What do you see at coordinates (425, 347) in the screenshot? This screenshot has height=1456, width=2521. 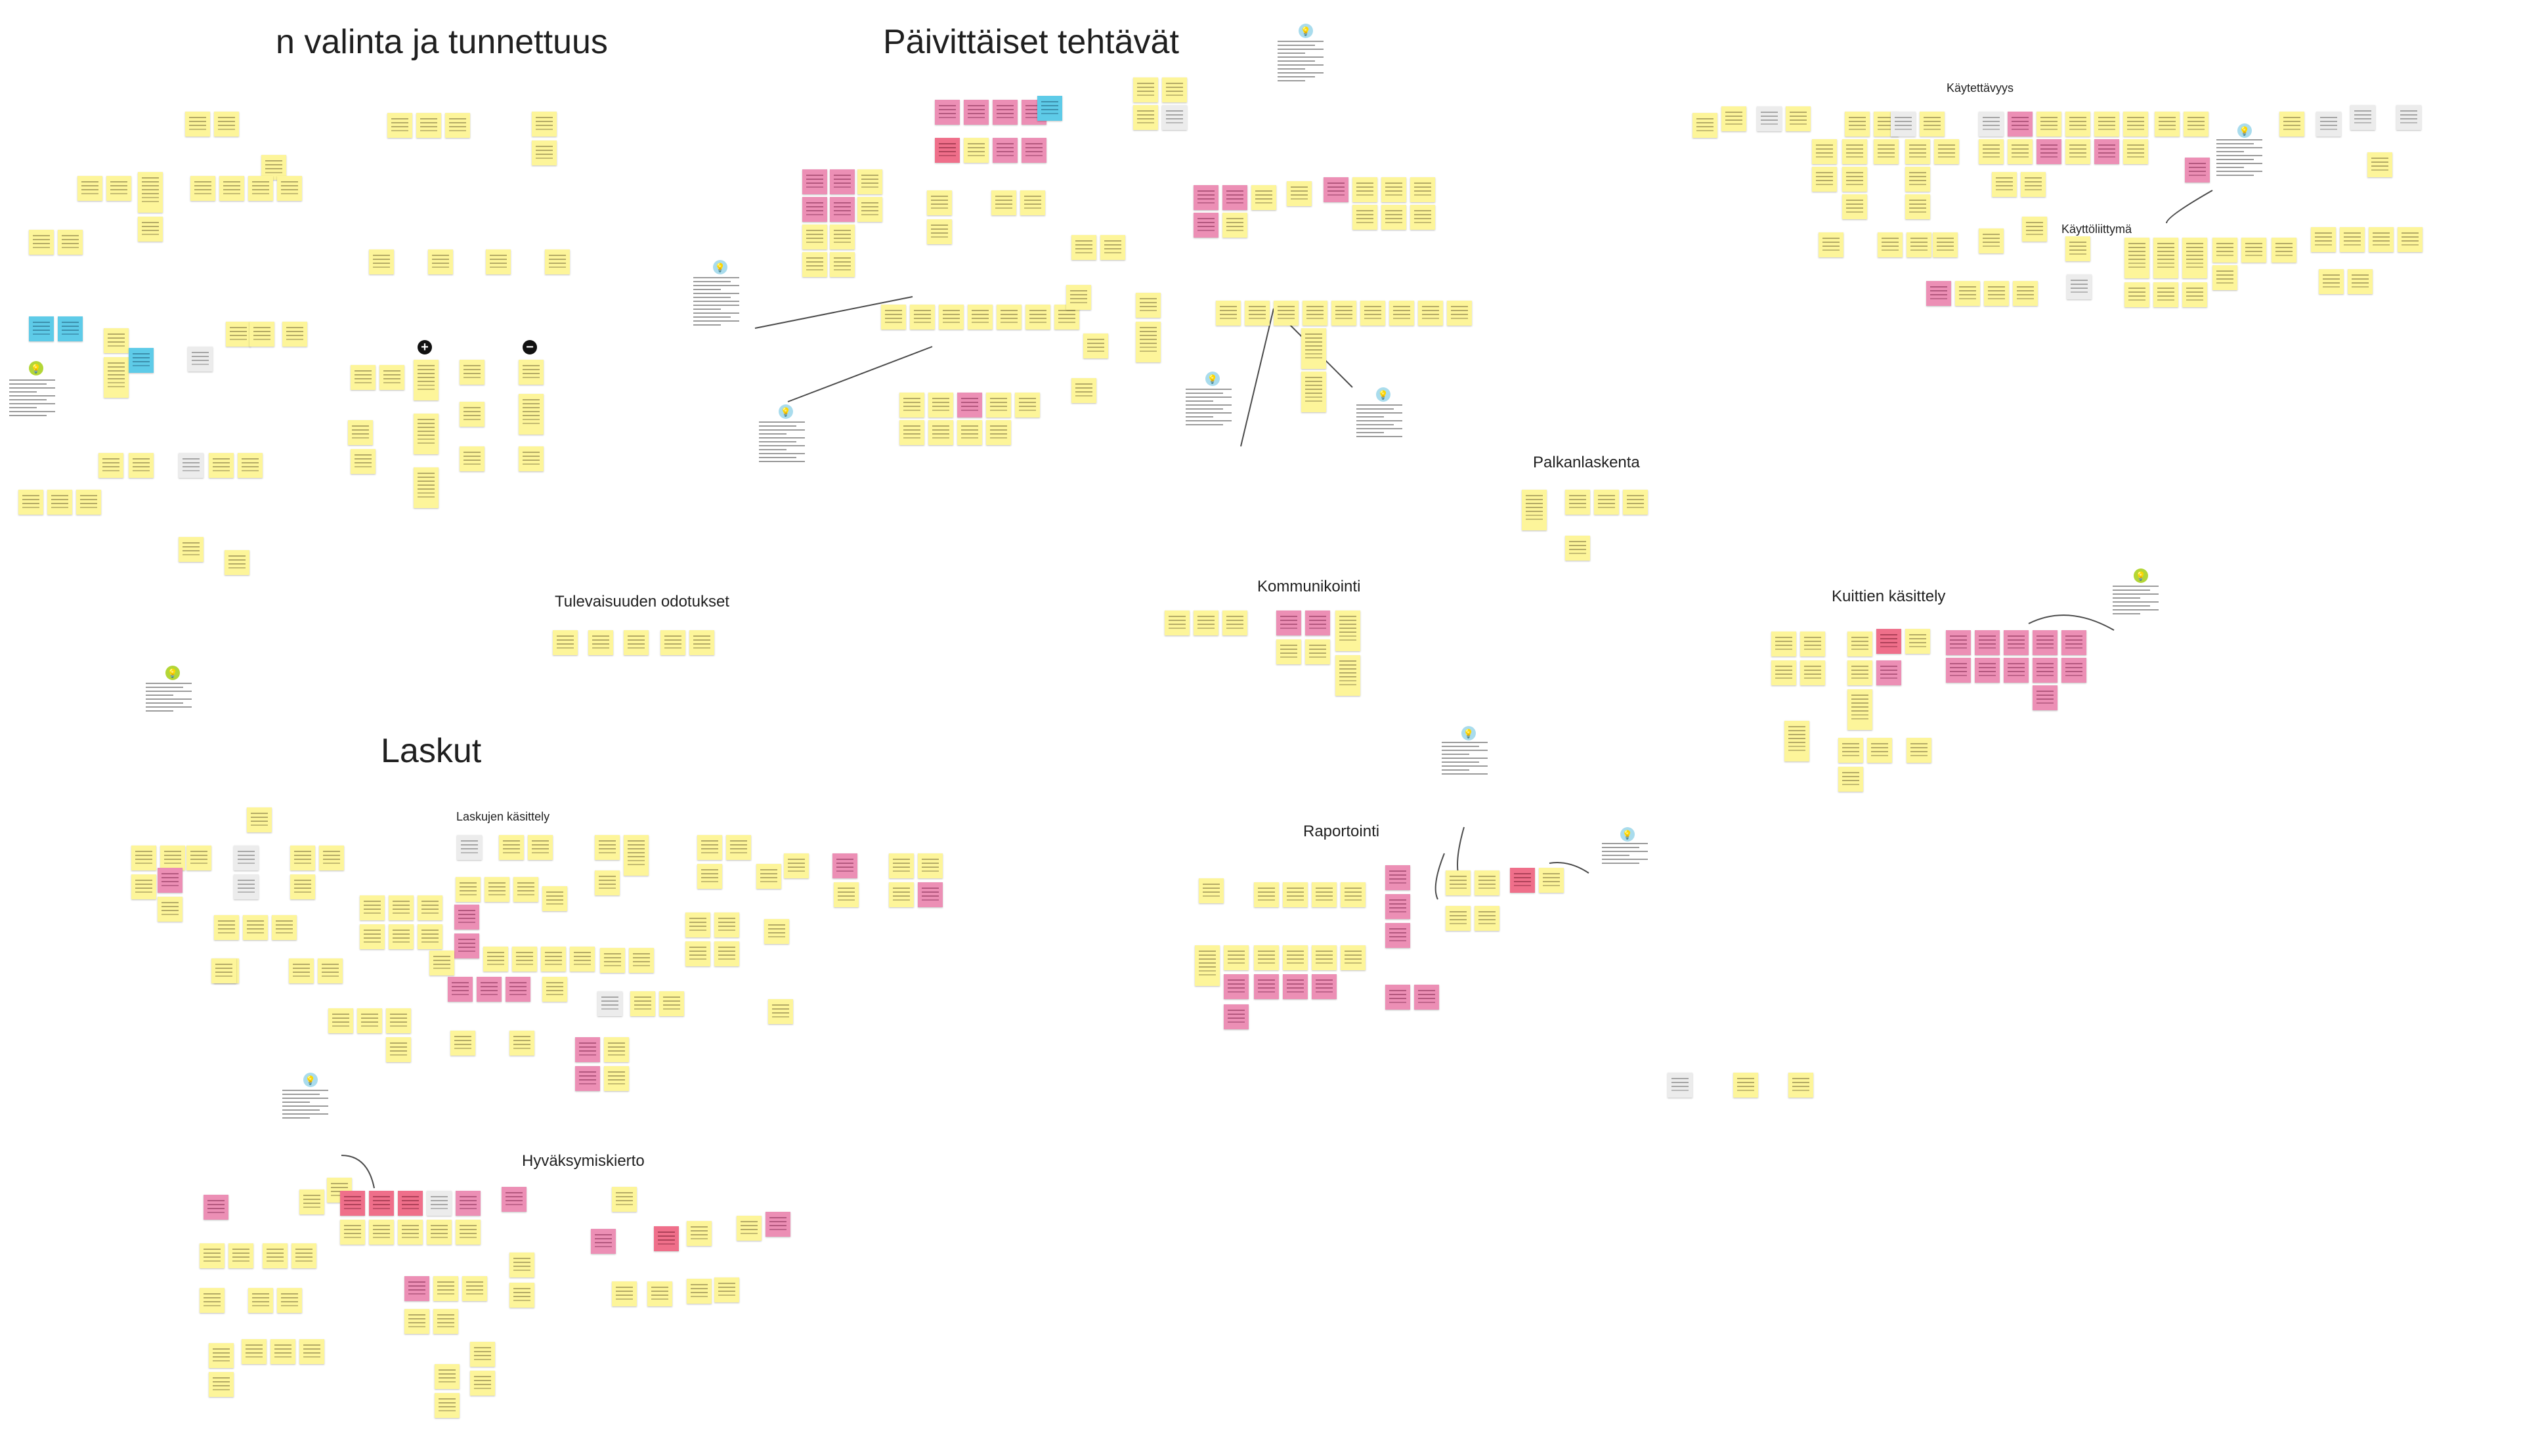 I see `plus-icon: +` at bounding box center [425, 347].